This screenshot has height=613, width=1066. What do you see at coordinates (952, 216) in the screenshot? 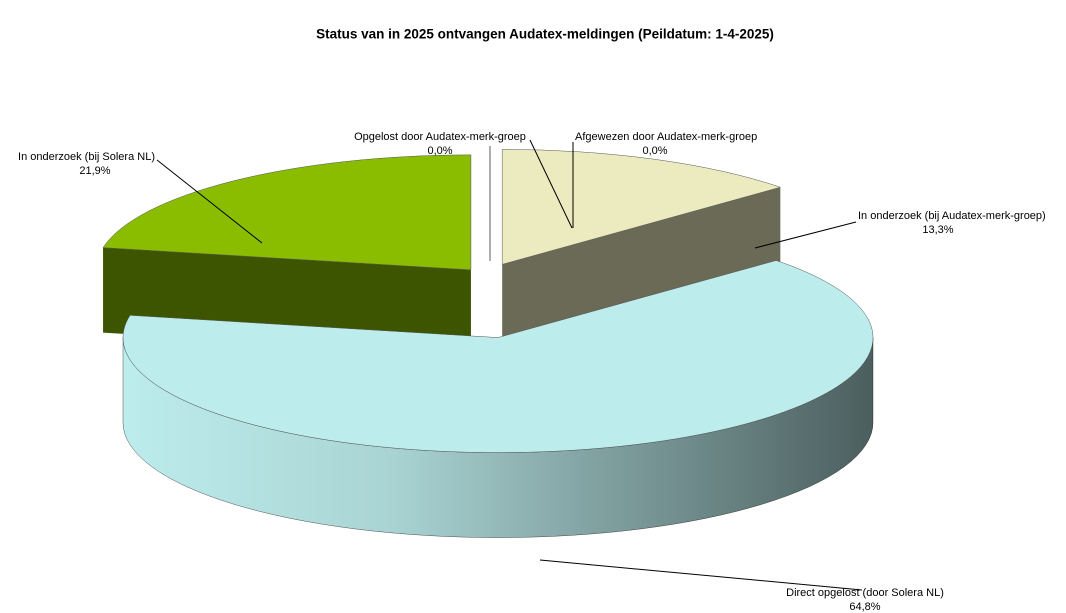
I see `category-label: In onderzoek (bij Audatex-merk-groep)` at bounding box center [952, 216].